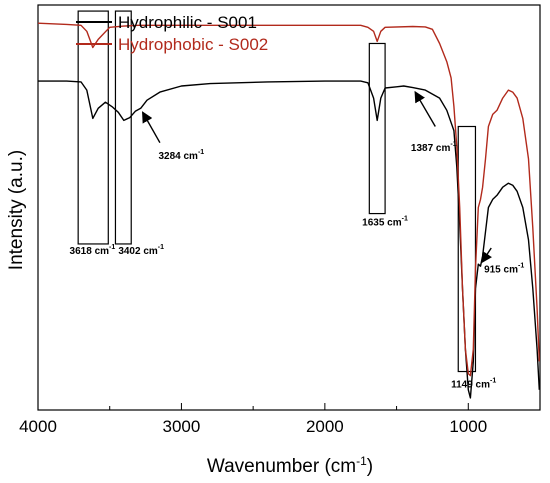  I want to click on annotation-label: 1387 cm-1, so click(434, 147).